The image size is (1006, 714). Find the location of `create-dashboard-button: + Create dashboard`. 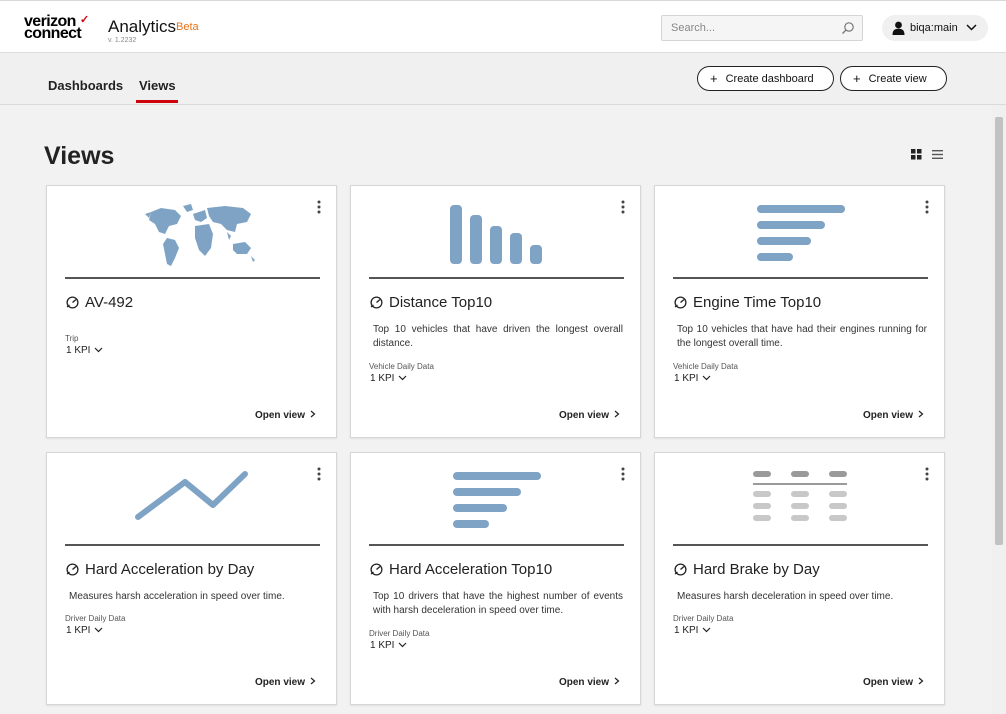

create-dashboard-button: + Create dashboard is located at coordinates (765, 78).